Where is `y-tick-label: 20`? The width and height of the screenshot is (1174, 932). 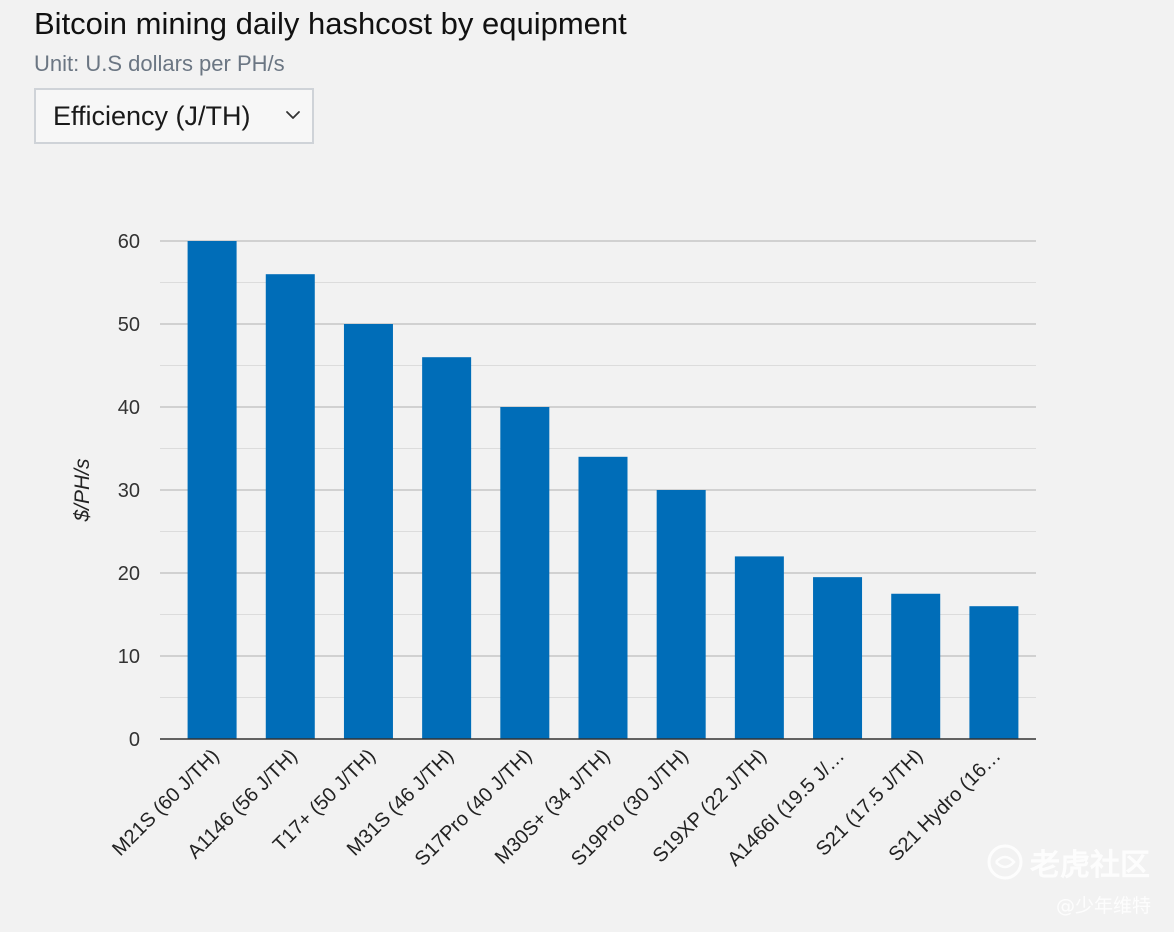
y-tick-label: 20 is located at coordinates (129, 574).